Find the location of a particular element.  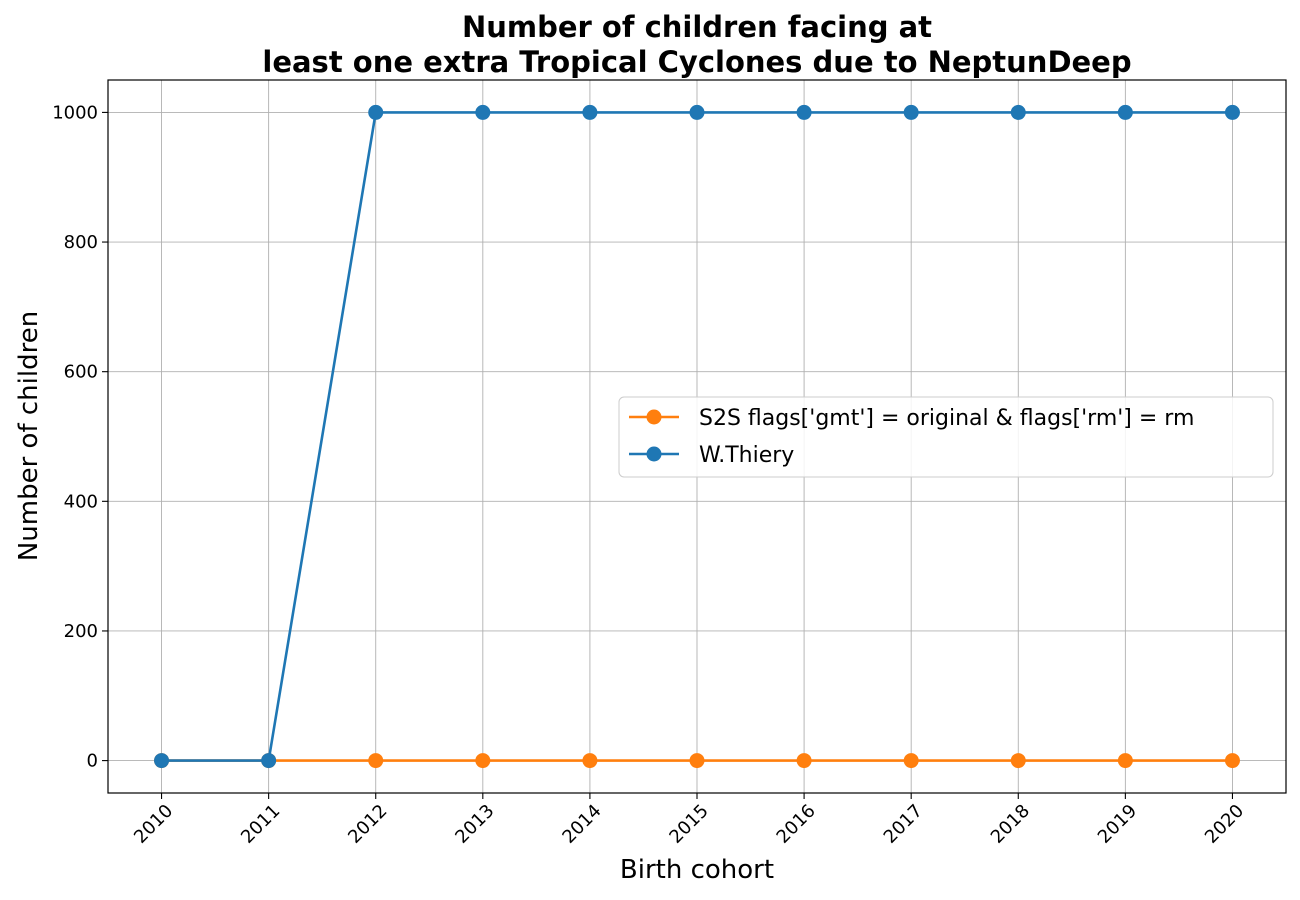

y-tick-label: 1000 is located at coordinates (75, 112).